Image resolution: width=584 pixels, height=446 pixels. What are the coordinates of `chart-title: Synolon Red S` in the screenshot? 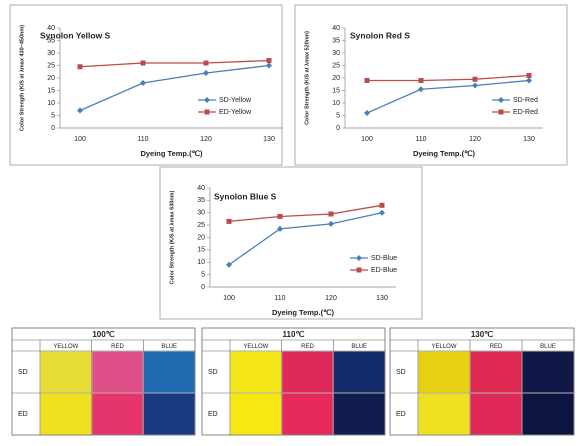 It's located at (380, 35).